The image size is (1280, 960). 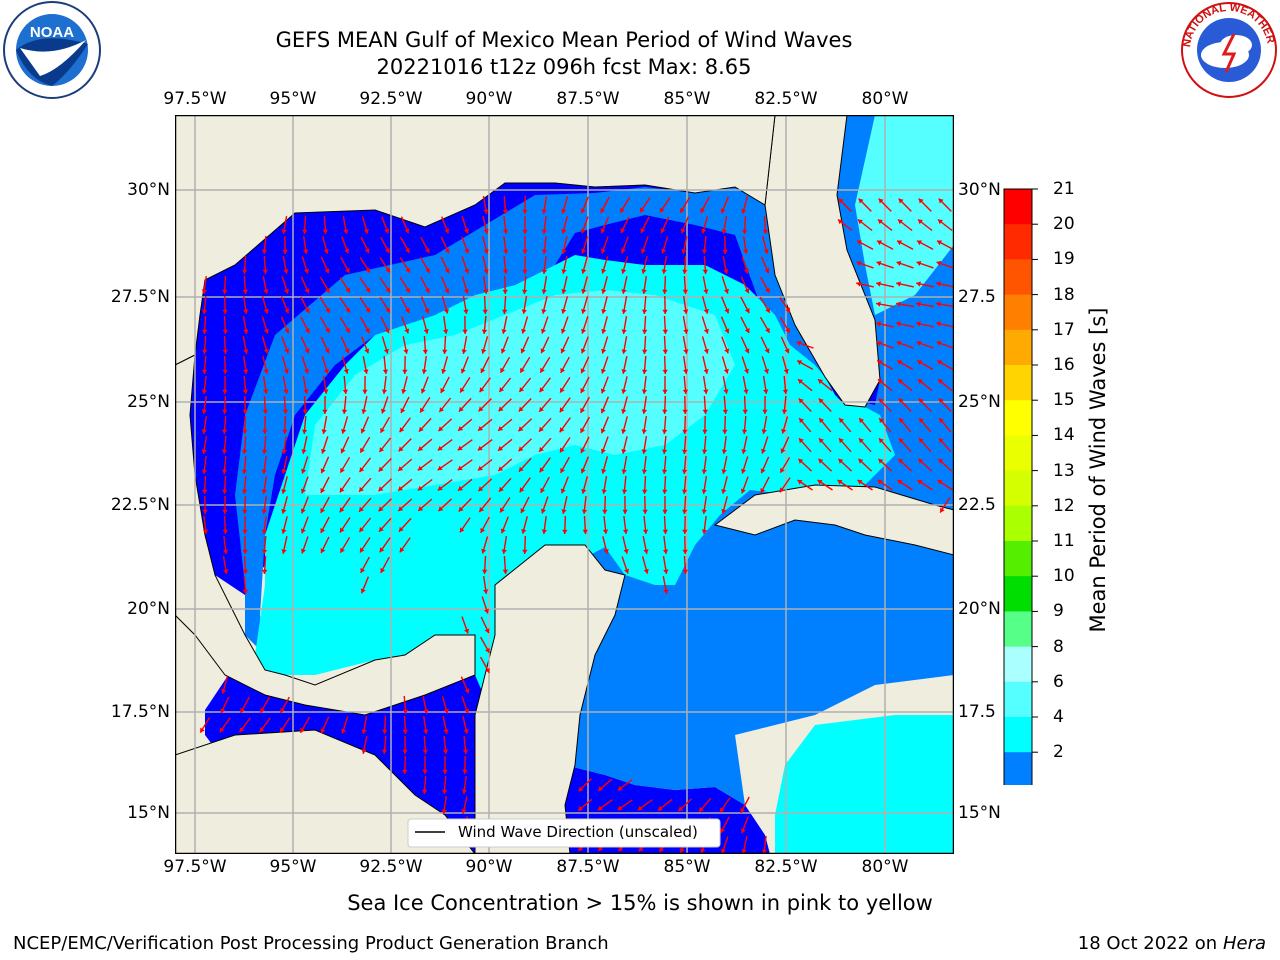 I want to click on mexico-land, so click(x=325, y=535).